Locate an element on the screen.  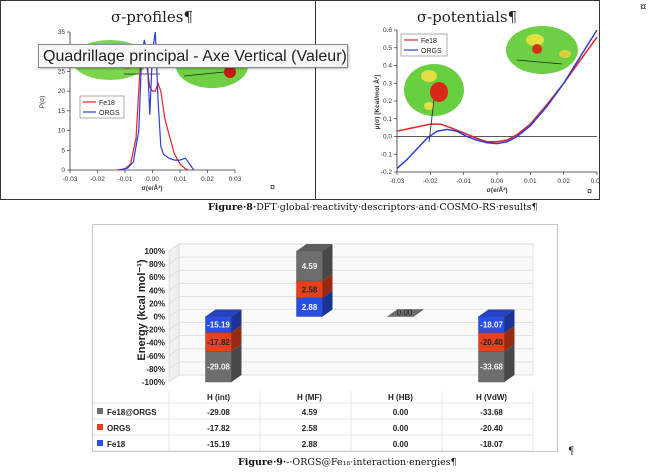
table-cell: -15.19 is located at coordinates (218, 444).